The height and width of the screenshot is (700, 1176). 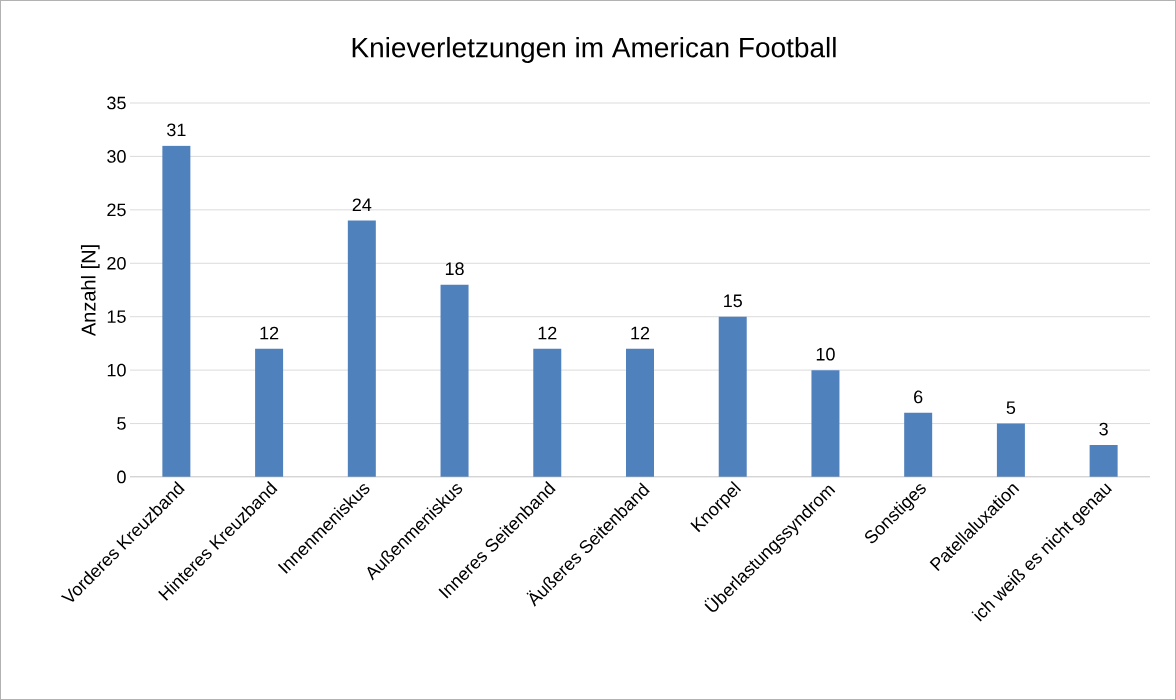 I want to click on data-label: 5, so click(x=1011, y=408).